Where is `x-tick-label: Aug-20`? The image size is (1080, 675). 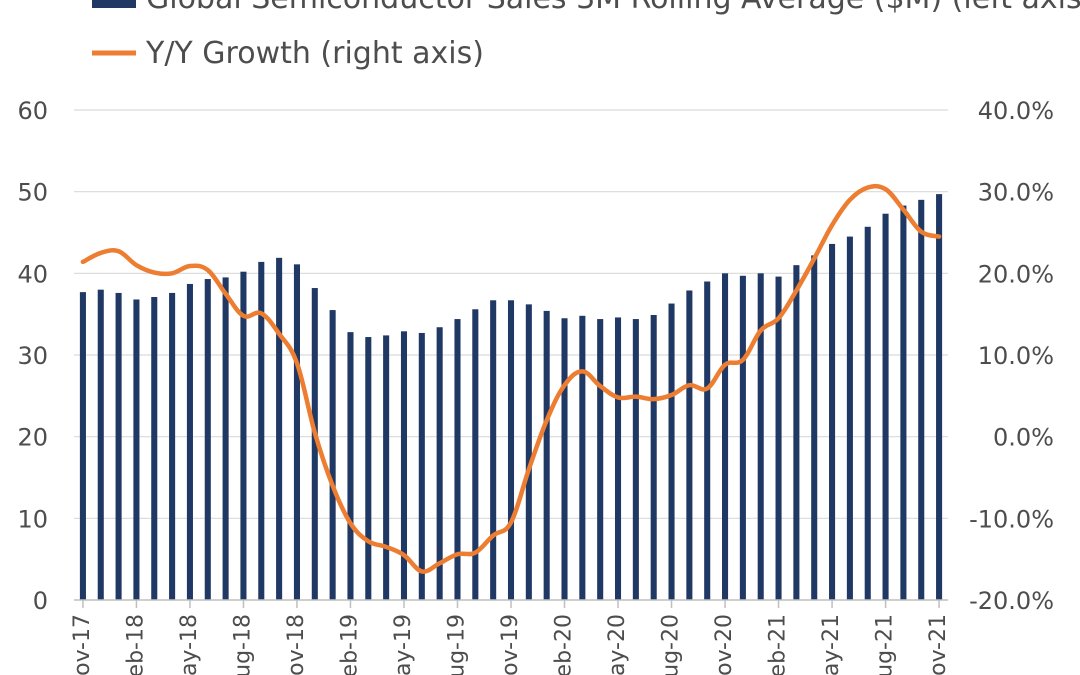
x-tick-label: Aug-20 is located at coordinates (671, 644).